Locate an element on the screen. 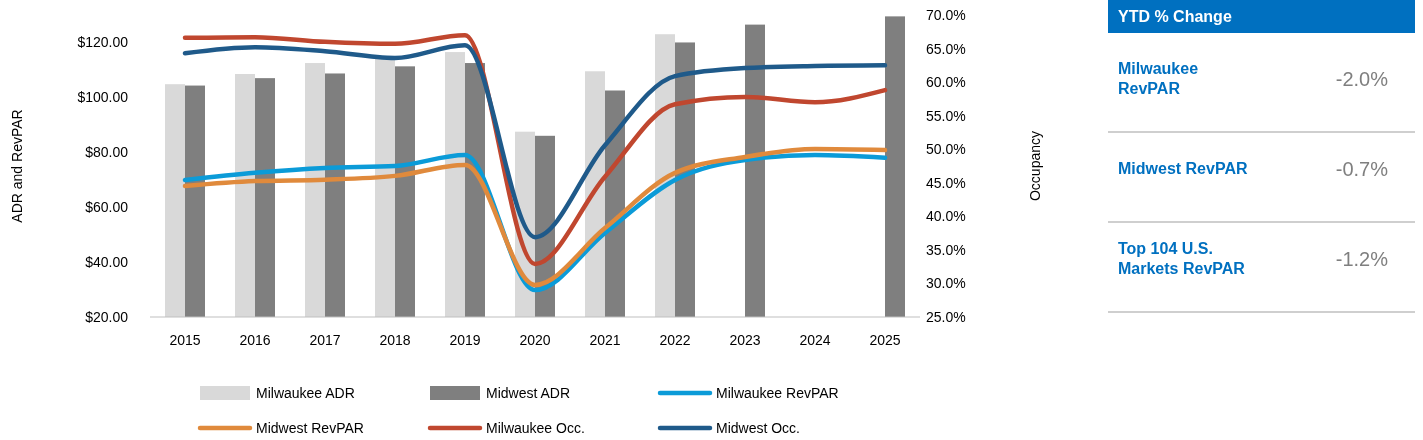 Image resolution: width=1423 pixels, height=440 pixels. y2-tick-label: 40.0% is located at coordinates (946, 216).